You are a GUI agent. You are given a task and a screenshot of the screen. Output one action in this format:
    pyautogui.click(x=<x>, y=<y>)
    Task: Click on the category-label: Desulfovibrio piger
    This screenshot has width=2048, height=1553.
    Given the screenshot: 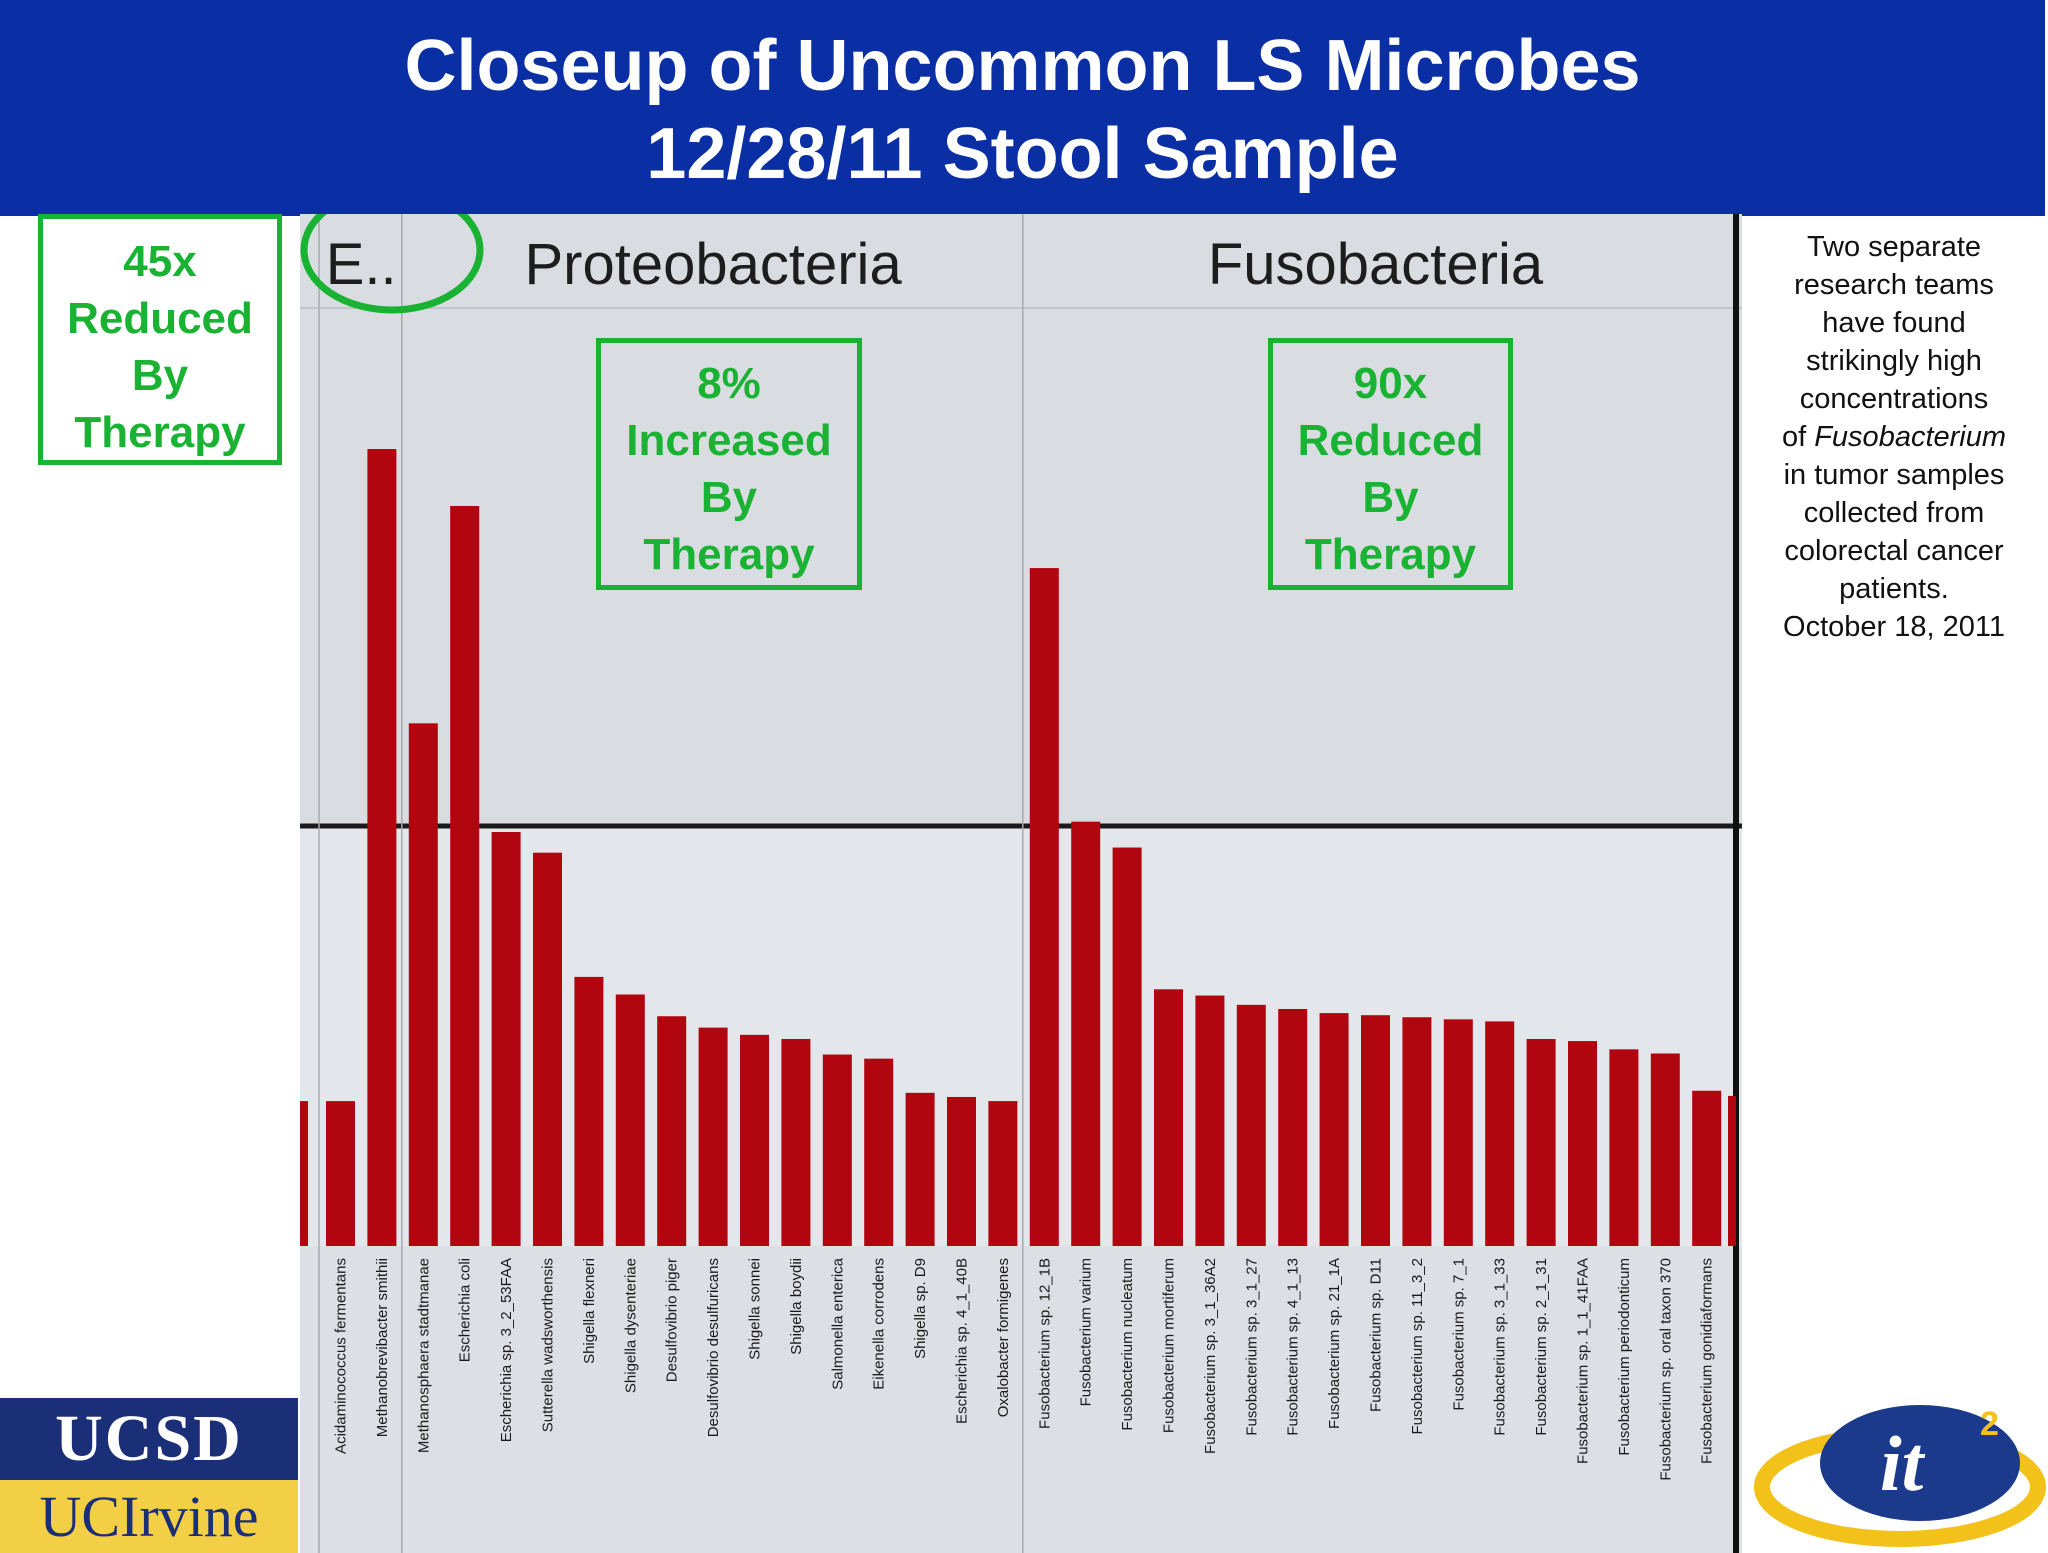 What is the action you would take?
    pyautogui.click(x=672, y=1320)
    